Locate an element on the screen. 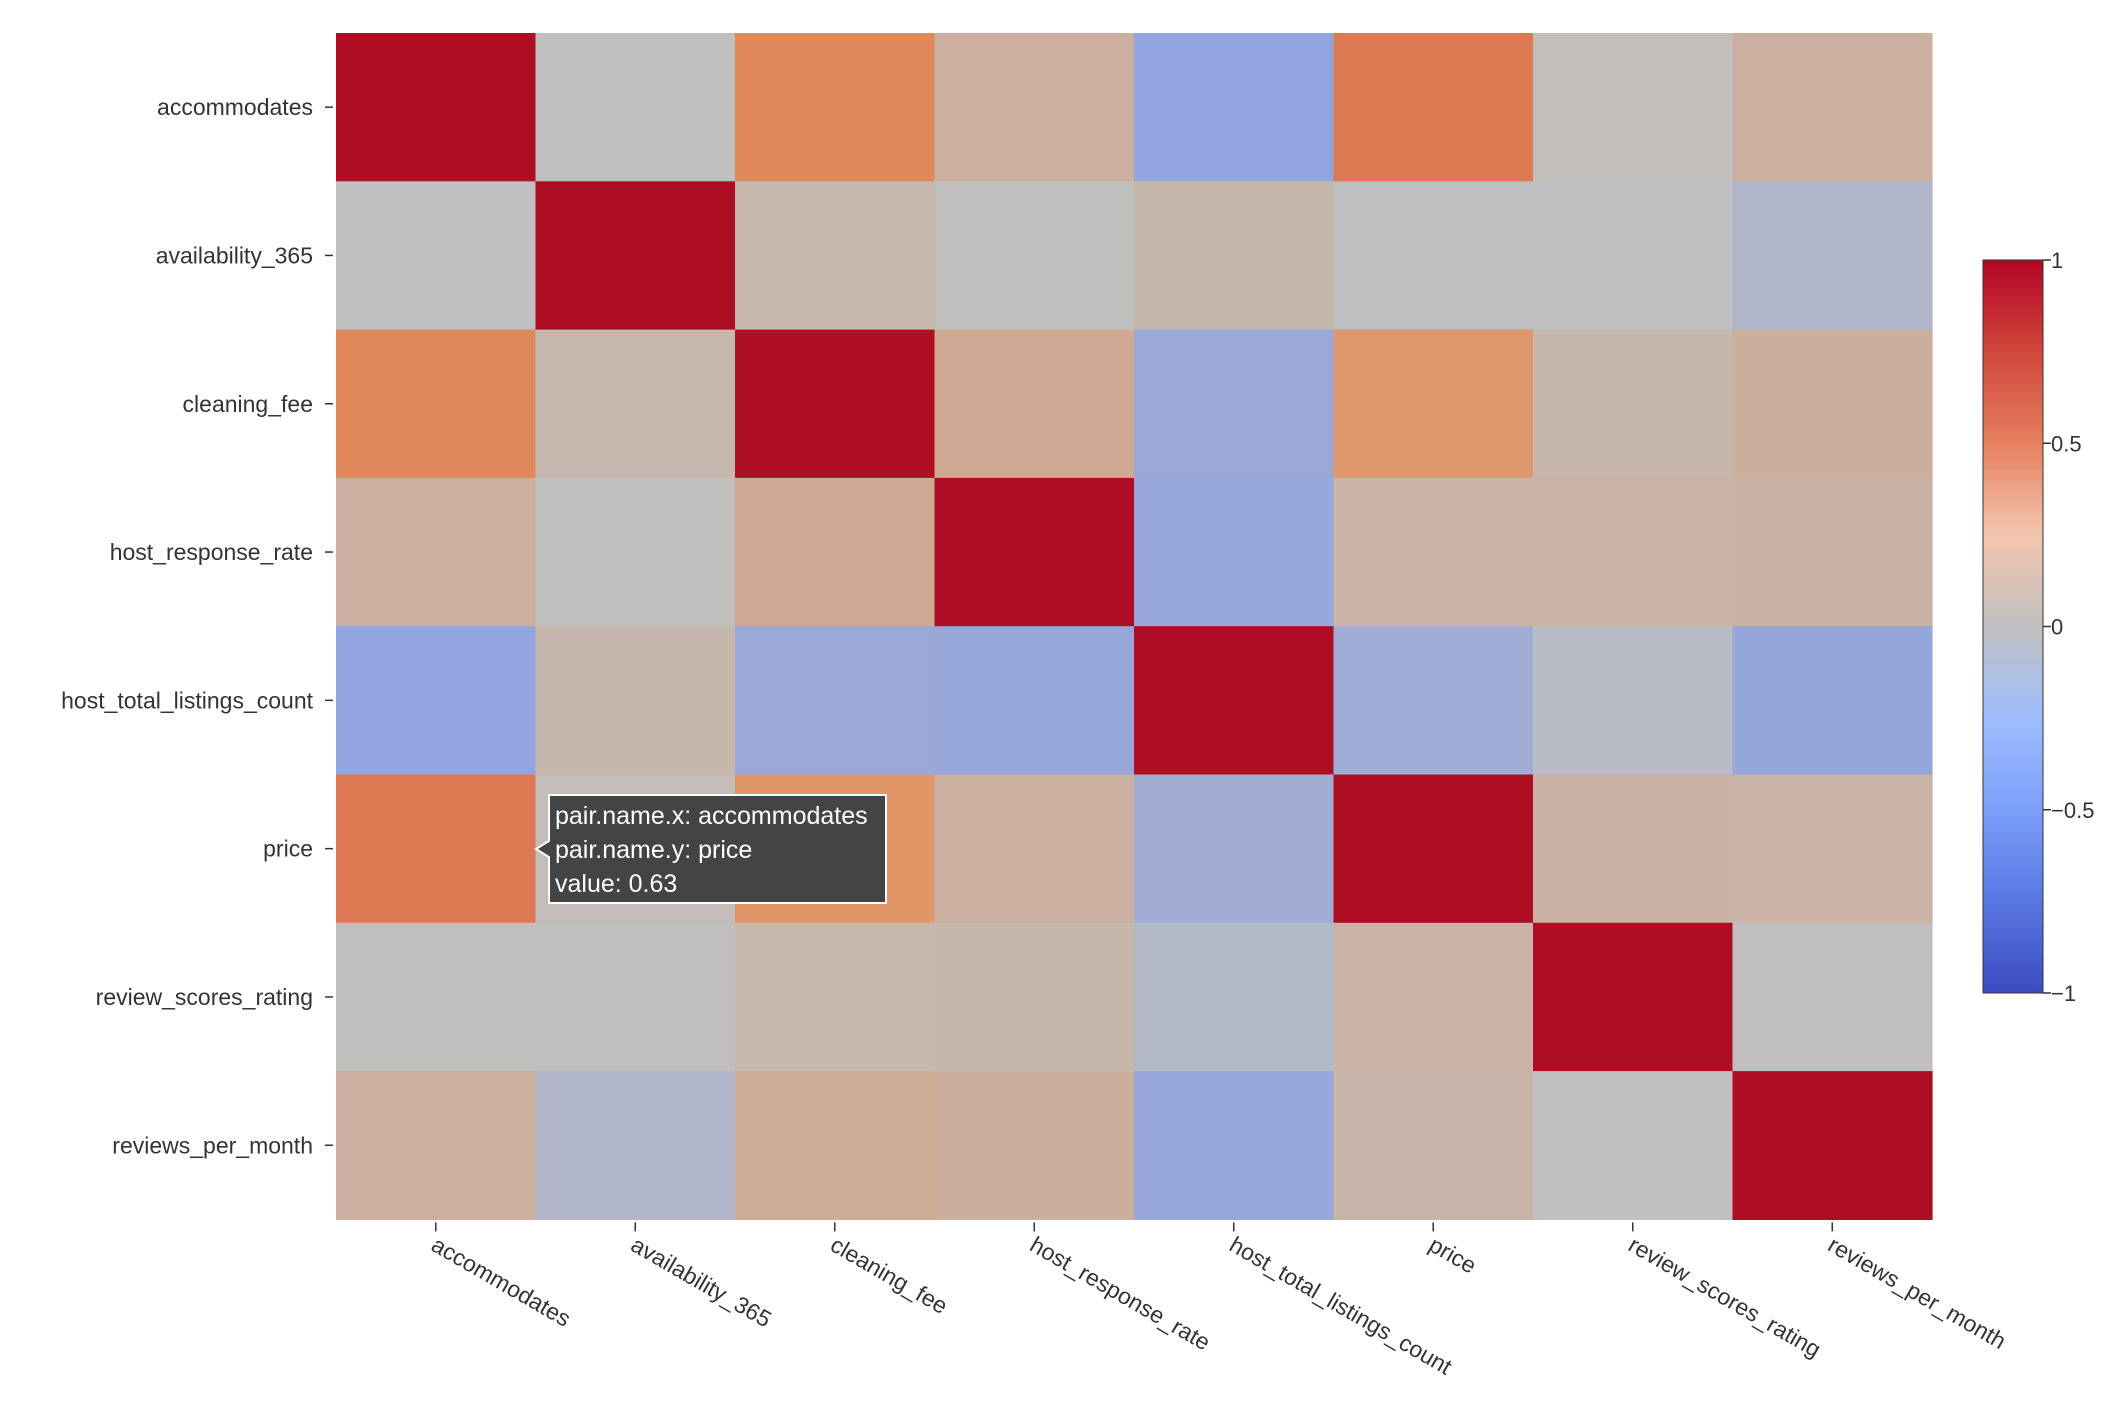  heatmap-cell-reviews_per_month-cleaning_fee is located at coordinates (835, 1145).